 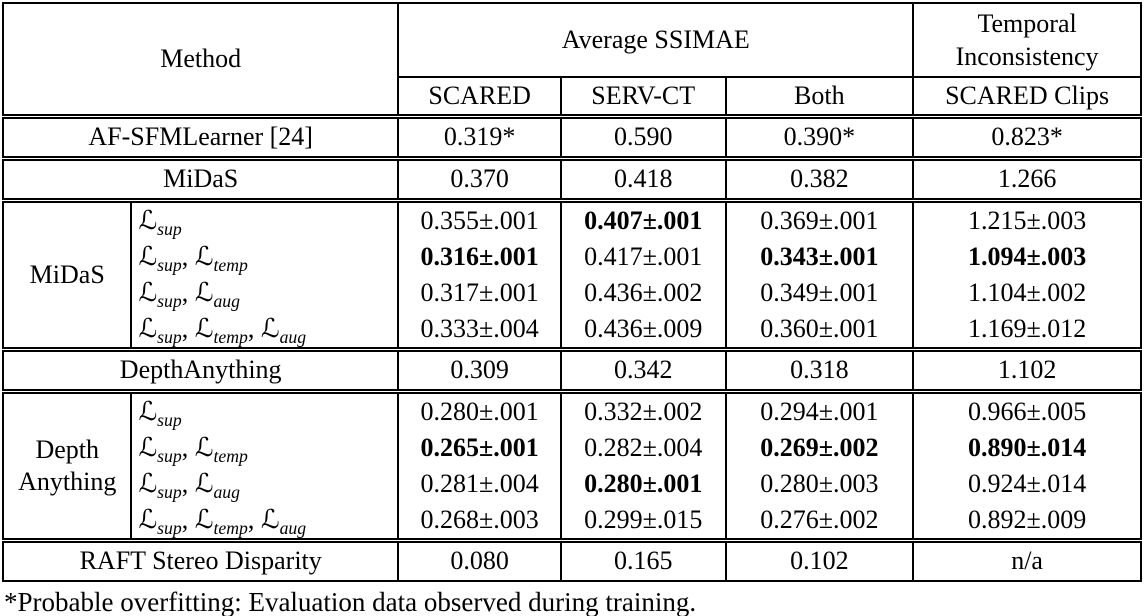 I want to click on column-header-method: Method, so click(x=200, y=61).